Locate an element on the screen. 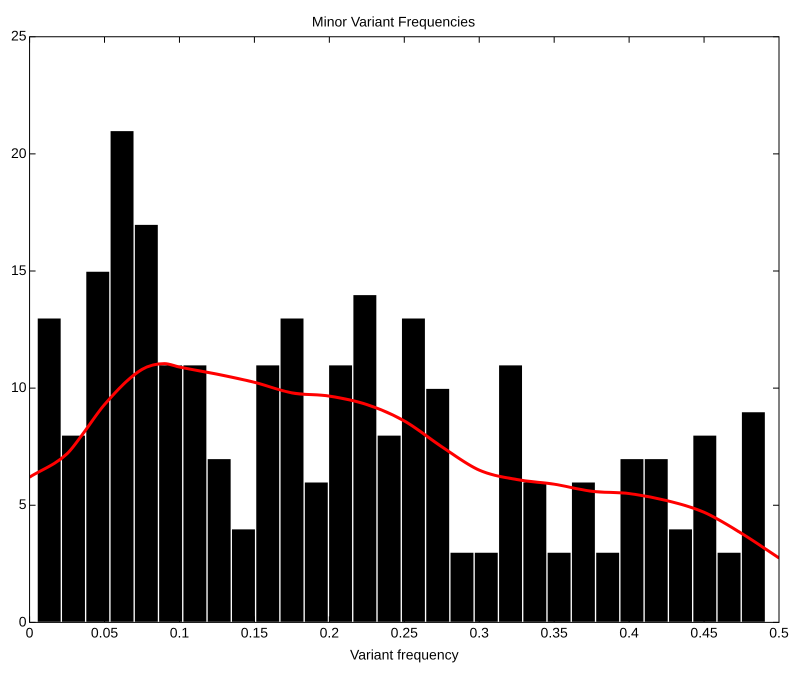 This screenshot has width=801, height=674. y-tick-label: 5 is located at coordinates (22, 504).